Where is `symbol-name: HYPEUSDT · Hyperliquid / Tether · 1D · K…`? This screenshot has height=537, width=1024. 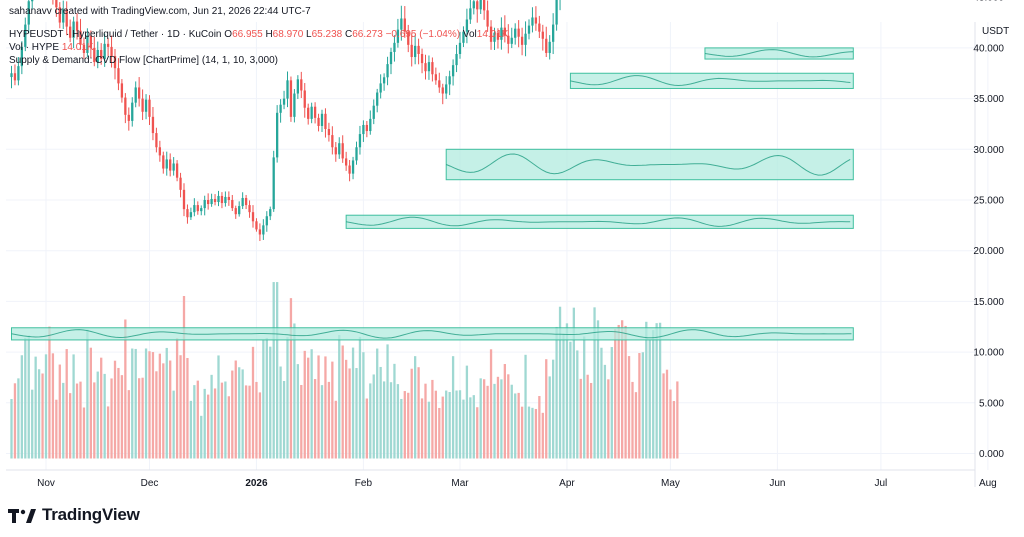 symbol-name: HYPEUSDT · Hyperliquid / Tether · 1D · K… is located at coordinates (115, 34).